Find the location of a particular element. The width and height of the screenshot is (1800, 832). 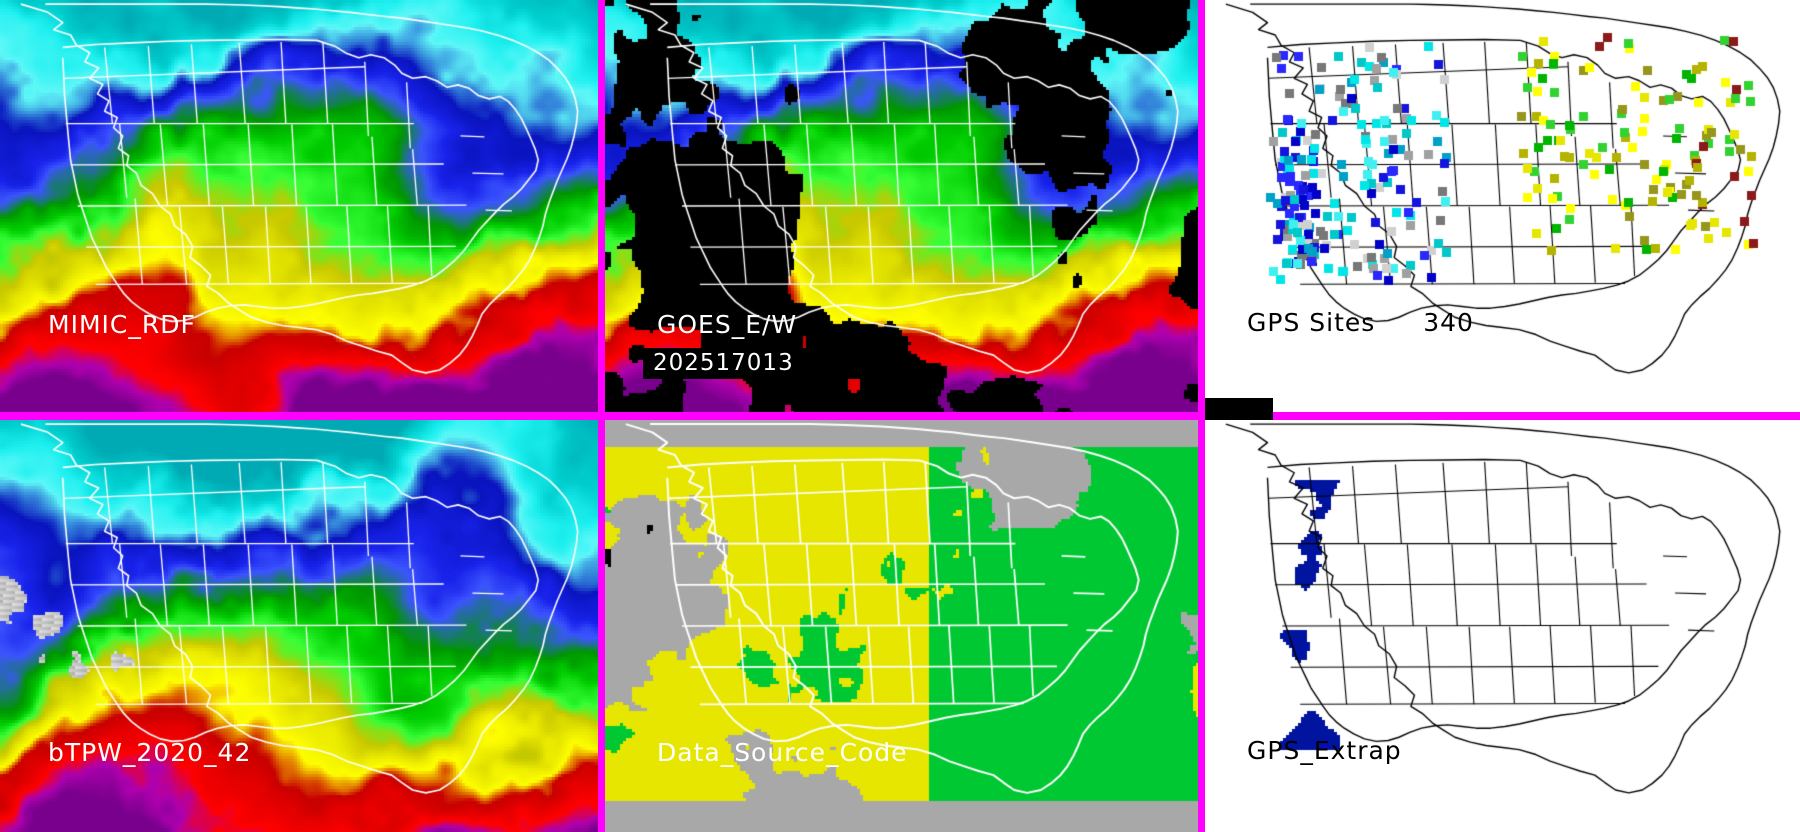

divider-vertical-right is located at coordinates (1201, 206).